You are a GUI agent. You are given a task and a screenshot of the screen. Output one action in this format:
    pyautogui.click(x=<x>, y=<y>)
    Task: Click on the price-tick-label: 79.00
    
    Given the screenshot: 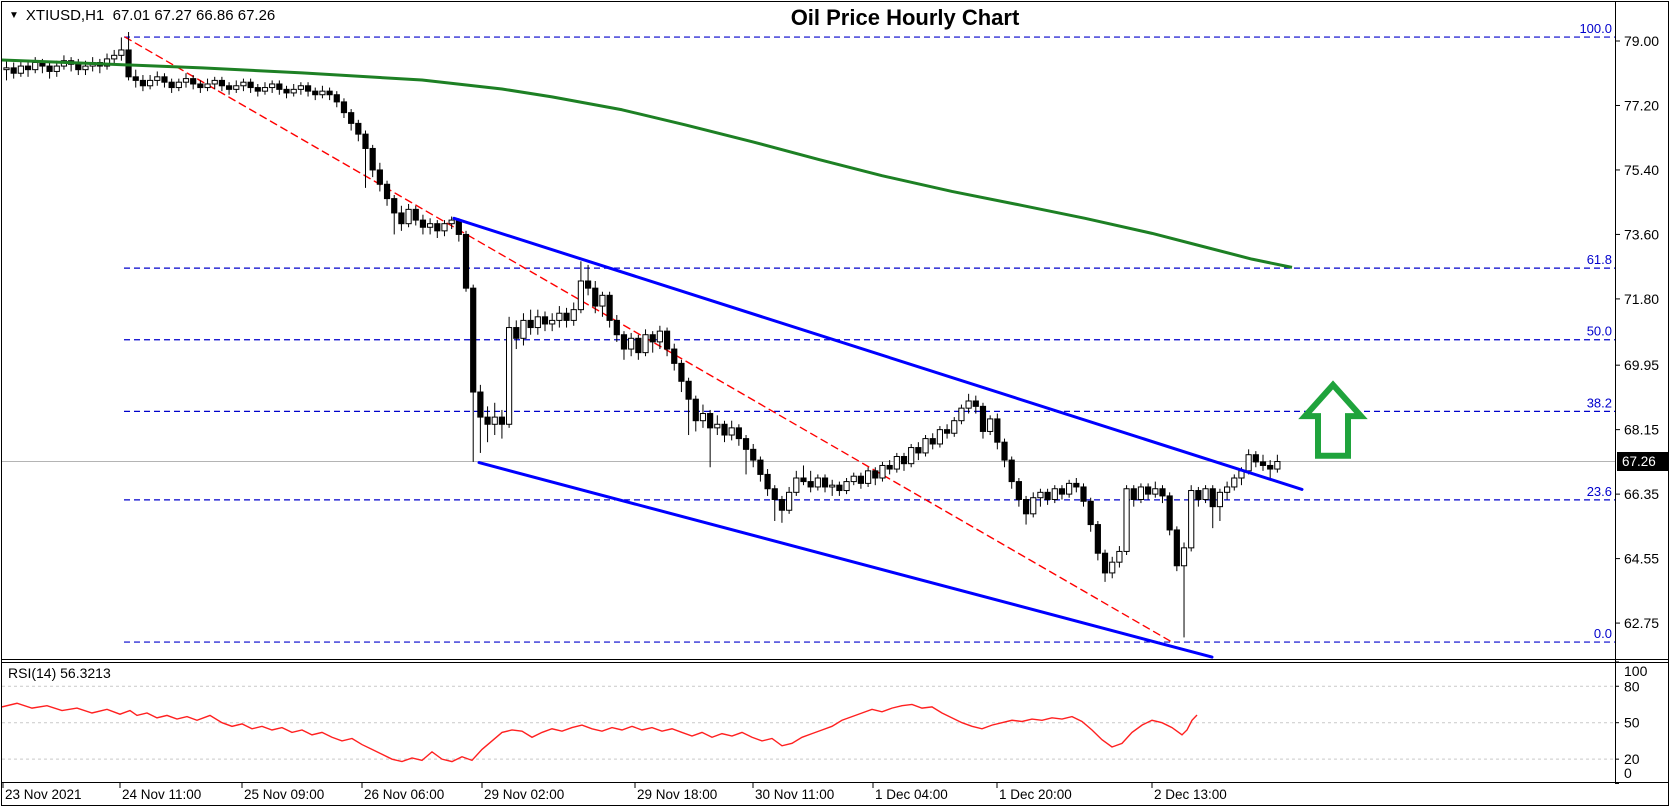 What is the action you would take?
    pyautogui.click(x=1641, y=41)
    